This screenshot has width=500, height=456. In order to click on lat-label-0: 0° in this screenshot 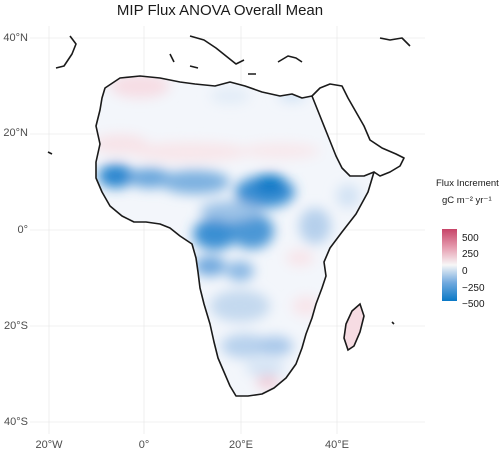, I will do `click(22, 230)`.